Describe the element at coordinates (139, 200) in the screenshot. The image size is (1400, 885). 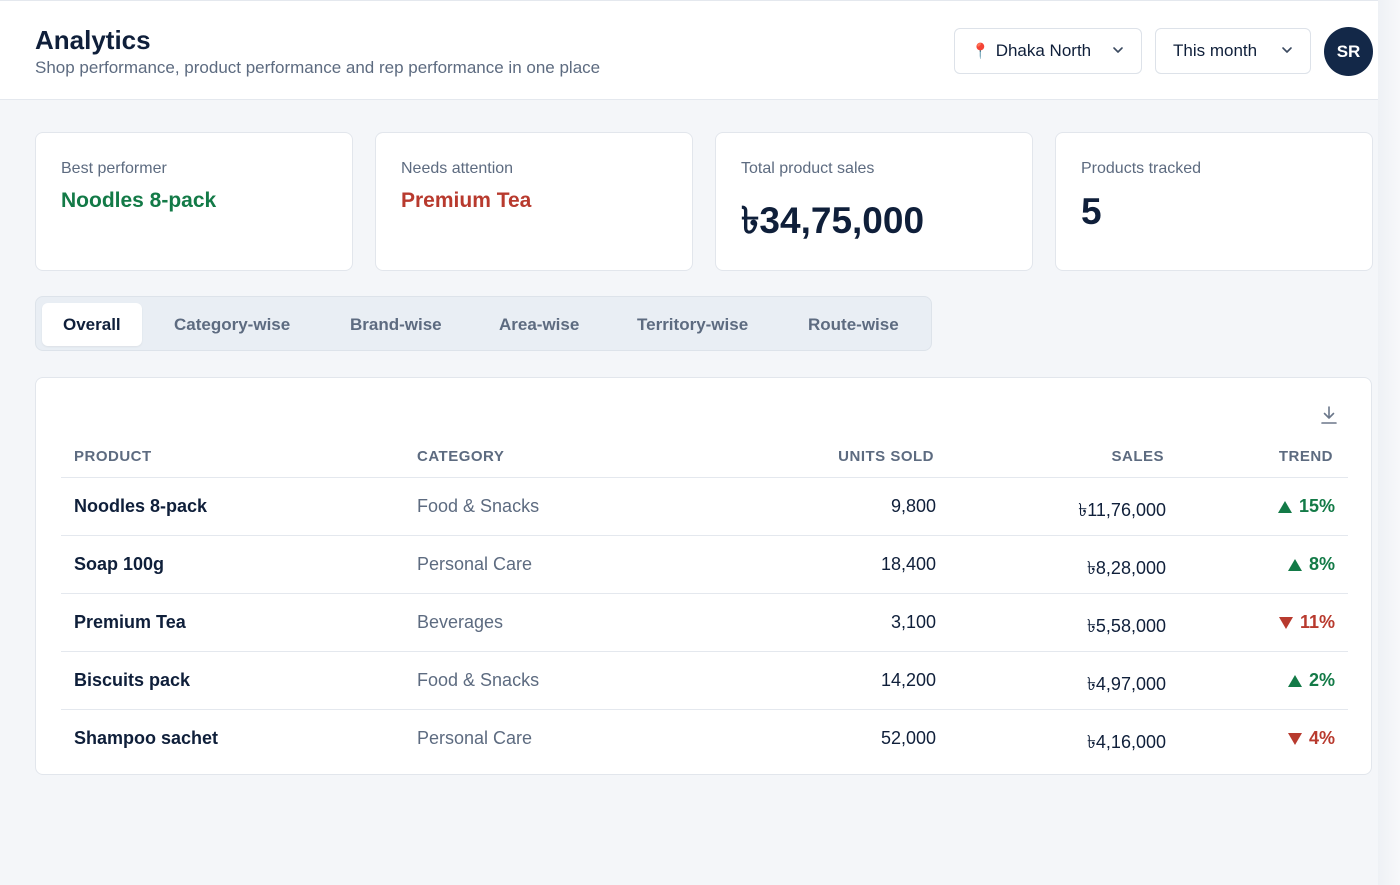
I see `card-value: Noodles 8-pack` at that location.